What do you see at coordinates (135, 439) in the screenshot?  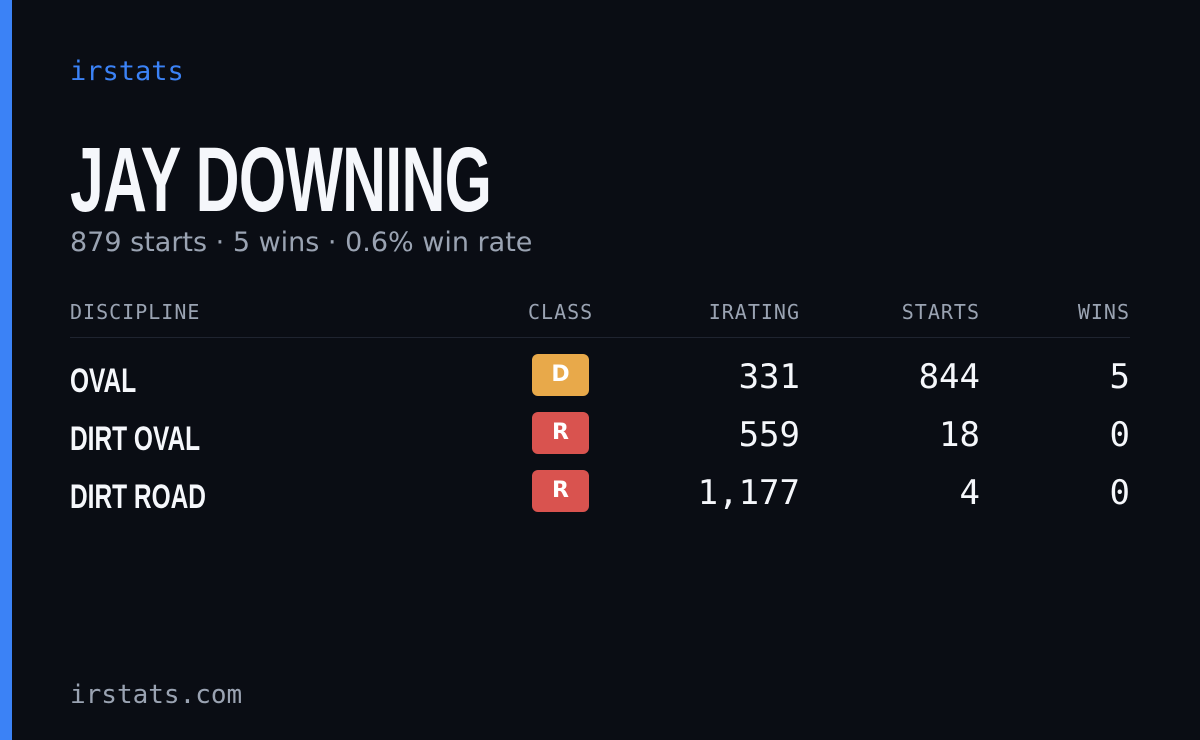 I see `discipline: DIRT OVAL` at bounding box center [135, 439].